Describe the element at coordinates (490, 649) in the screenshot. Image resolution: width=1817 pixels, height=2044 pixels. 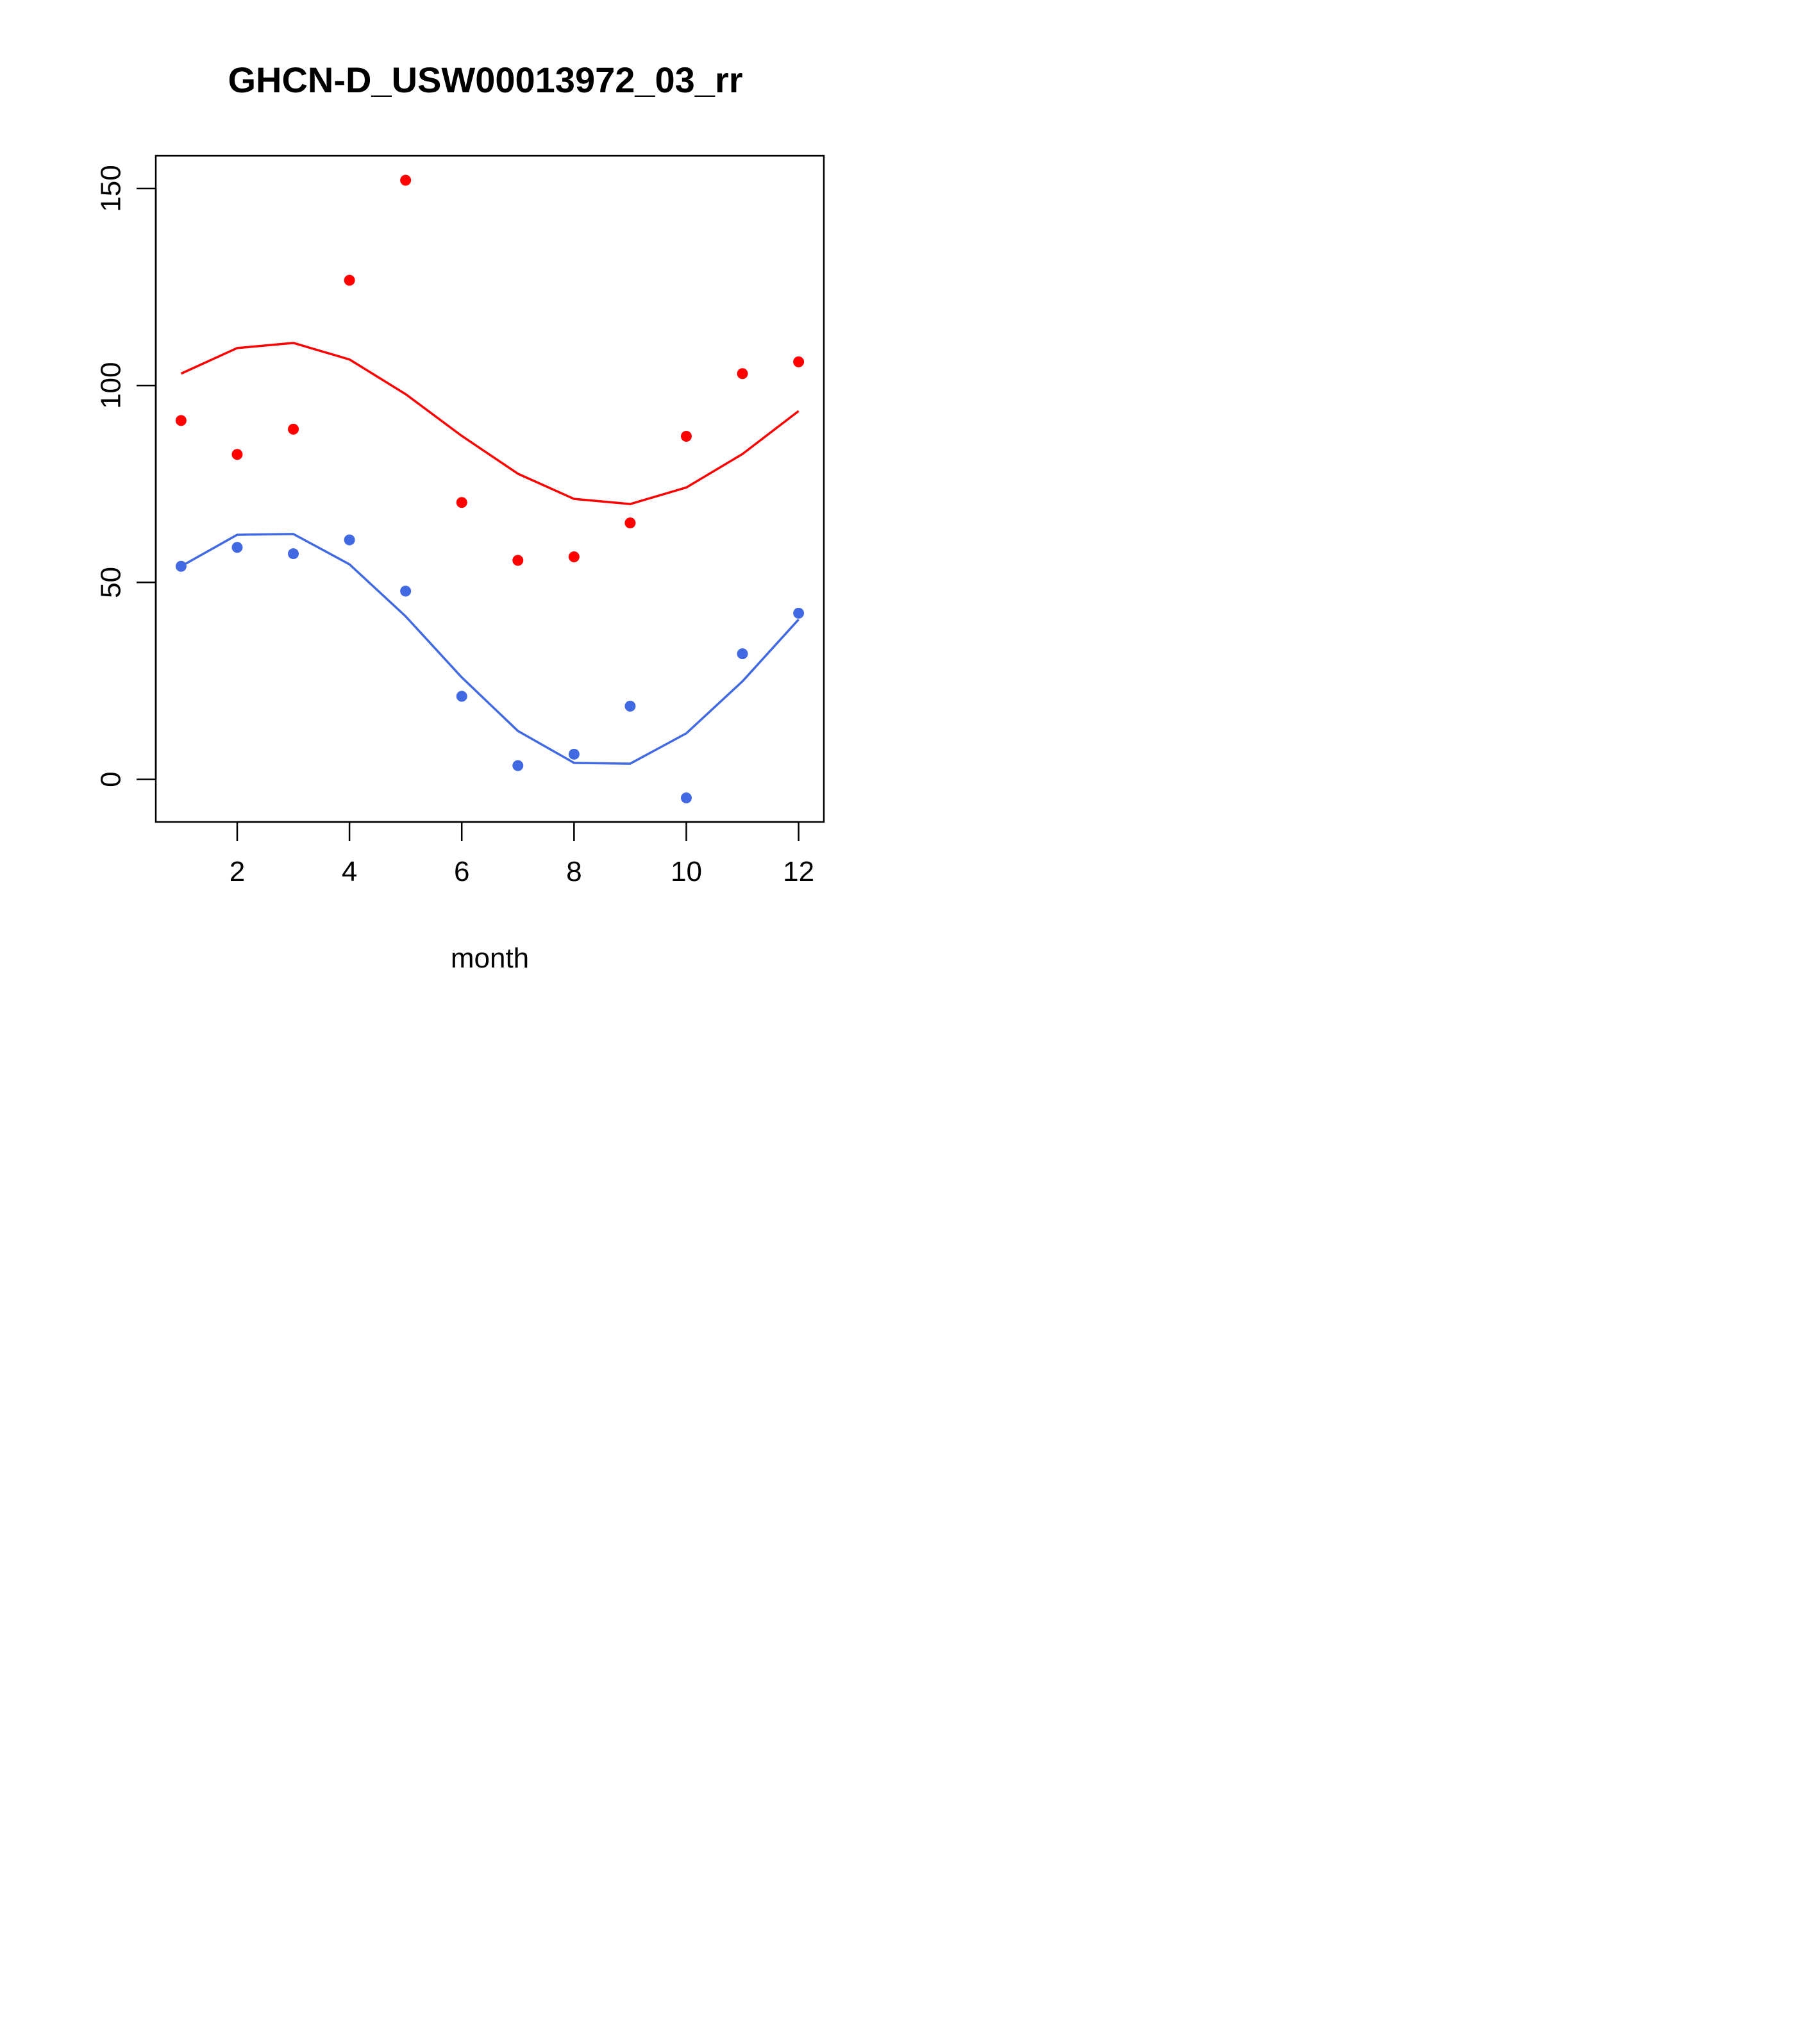
I see `series-2-fit-line` at that location.